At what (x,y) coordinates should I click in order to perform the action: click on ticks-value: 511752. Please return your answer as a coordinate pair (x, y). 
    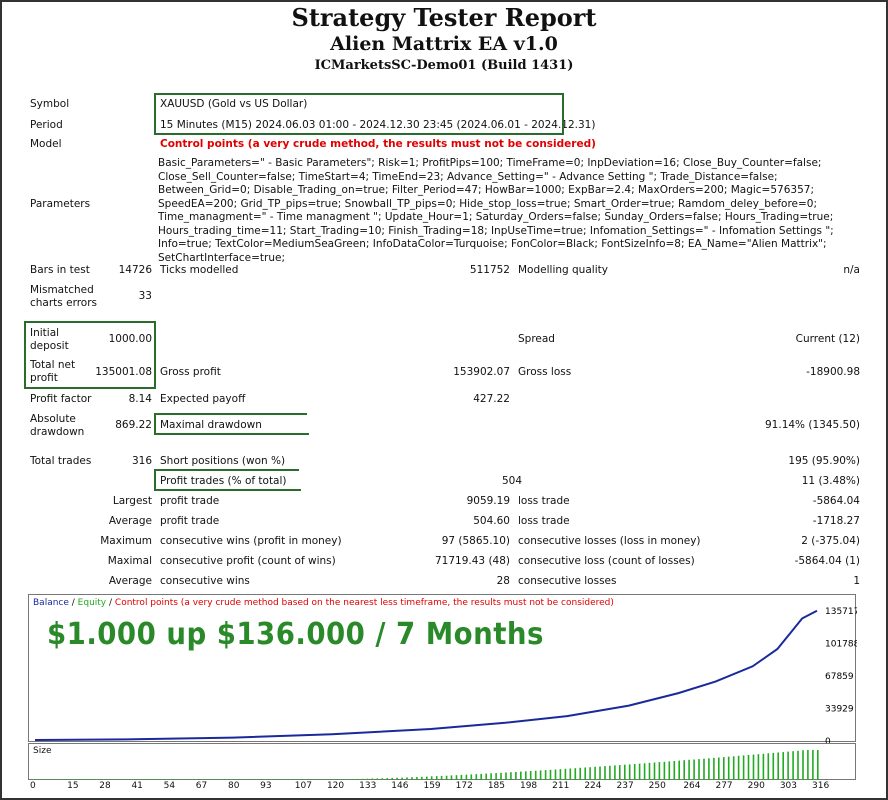
    Looking at the image, I should click on (489, 270).